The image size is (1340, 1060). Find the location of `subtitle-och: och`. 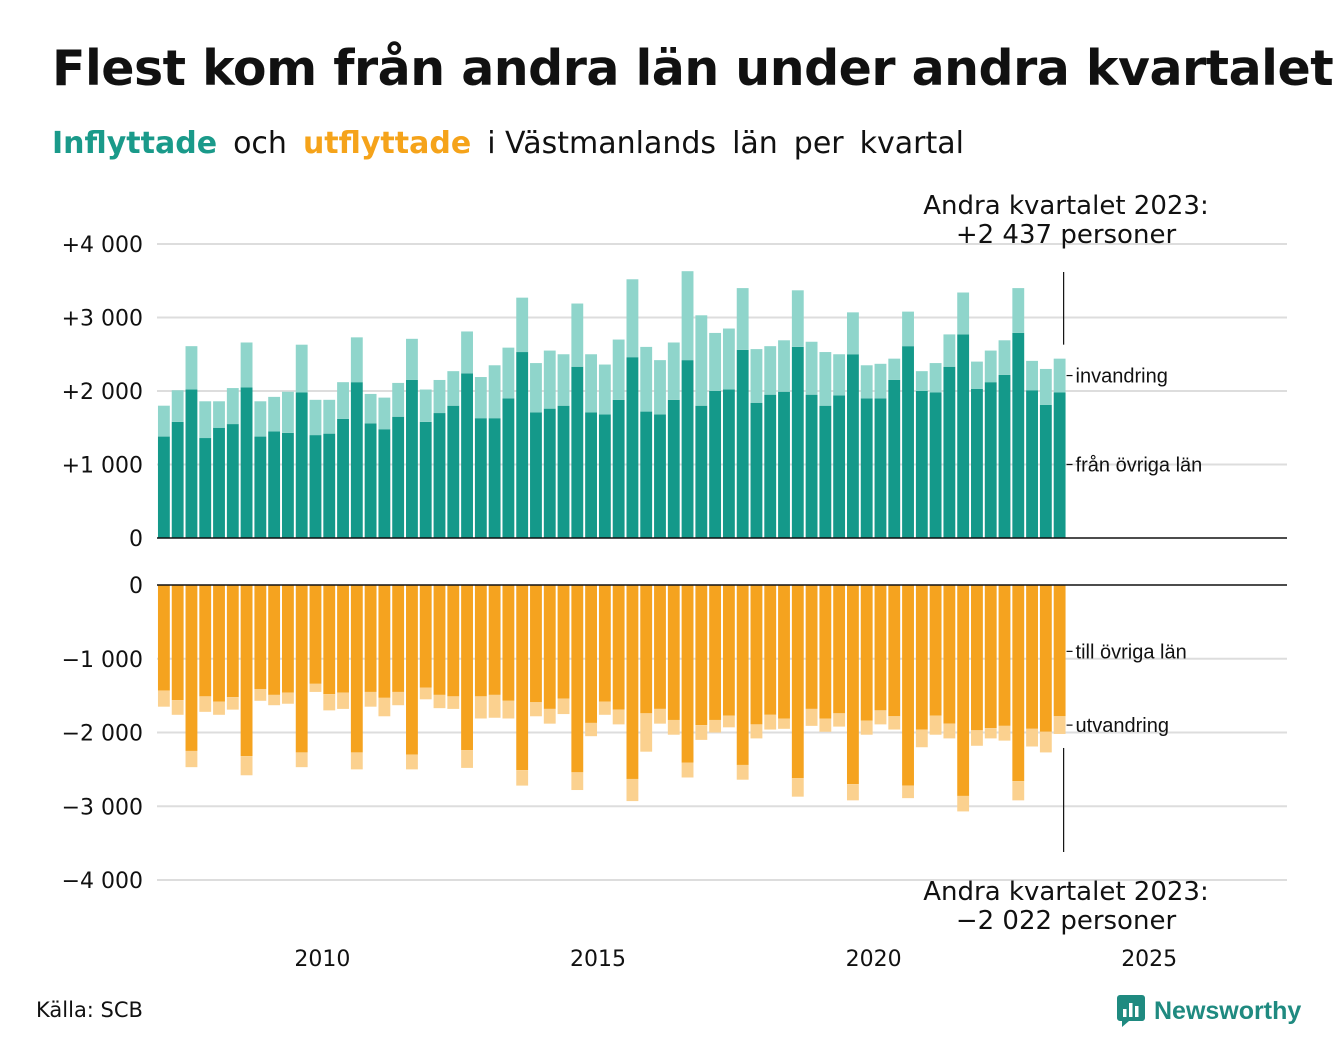

subtitle-och: och is located at coordinates (260, 143).